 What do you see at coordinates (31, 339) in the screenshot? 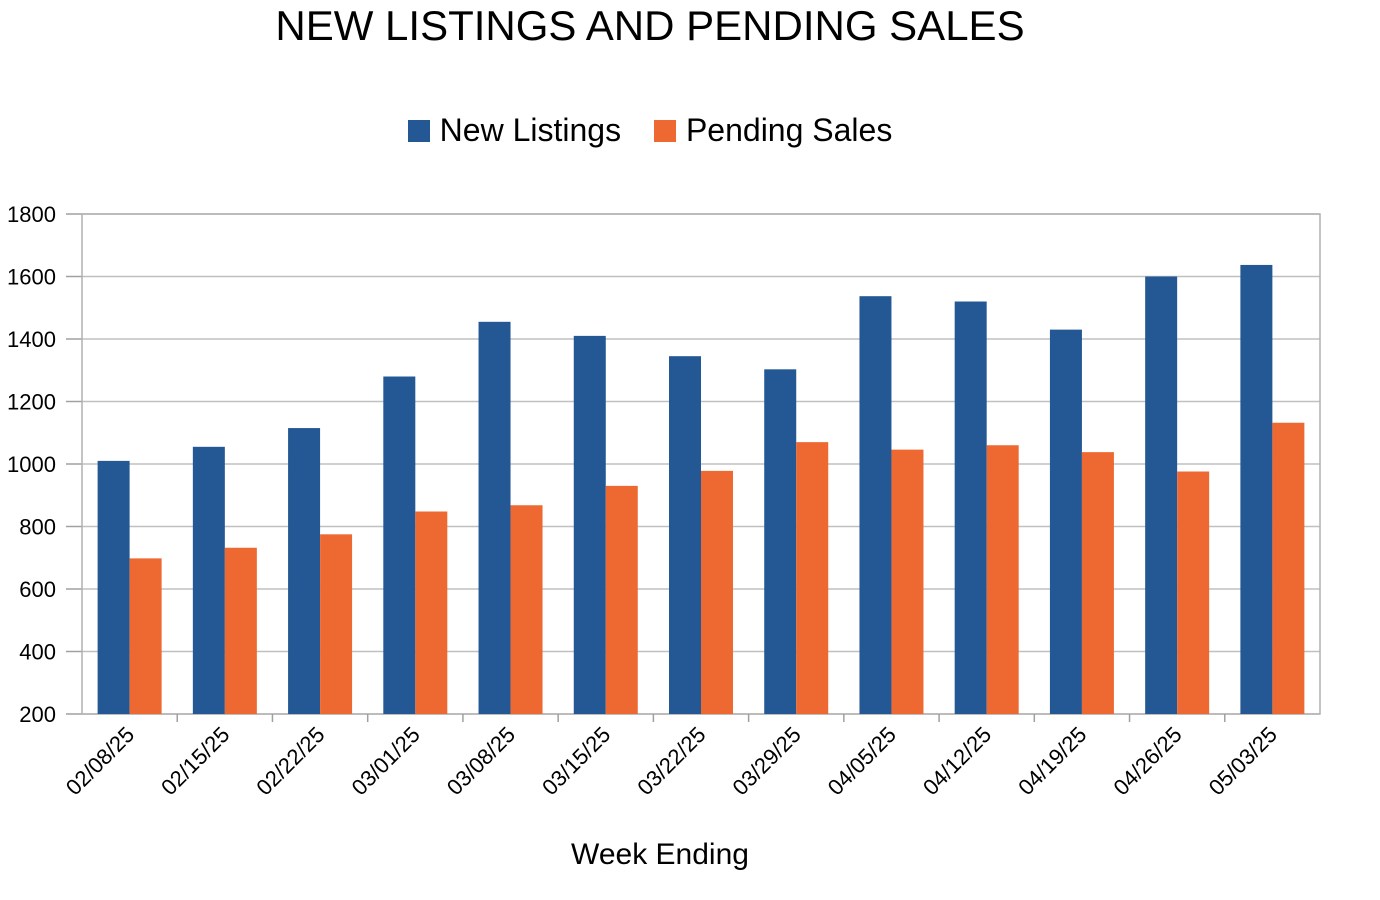
I see `y-tick-label: 1400` at bounding box center [31, 339].